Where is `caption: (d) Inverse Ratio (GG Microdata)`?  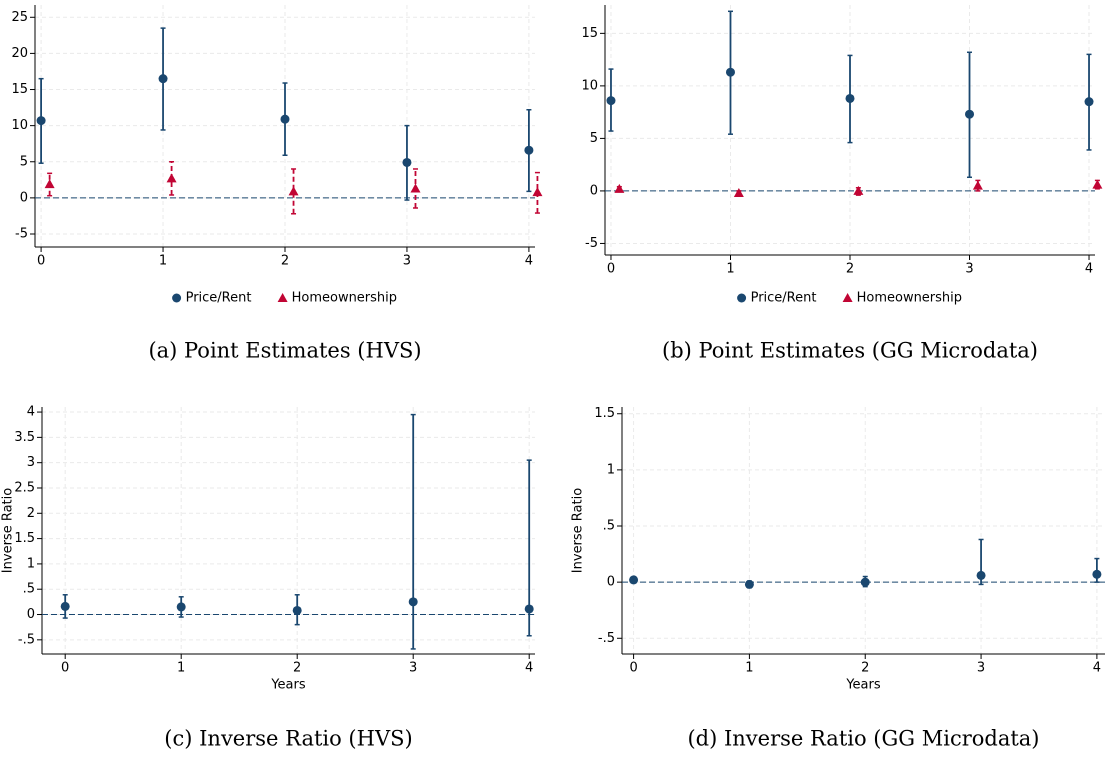
caption: (d) Inverse Ratio (GG Microdata) is located at coordinates (863, 739).